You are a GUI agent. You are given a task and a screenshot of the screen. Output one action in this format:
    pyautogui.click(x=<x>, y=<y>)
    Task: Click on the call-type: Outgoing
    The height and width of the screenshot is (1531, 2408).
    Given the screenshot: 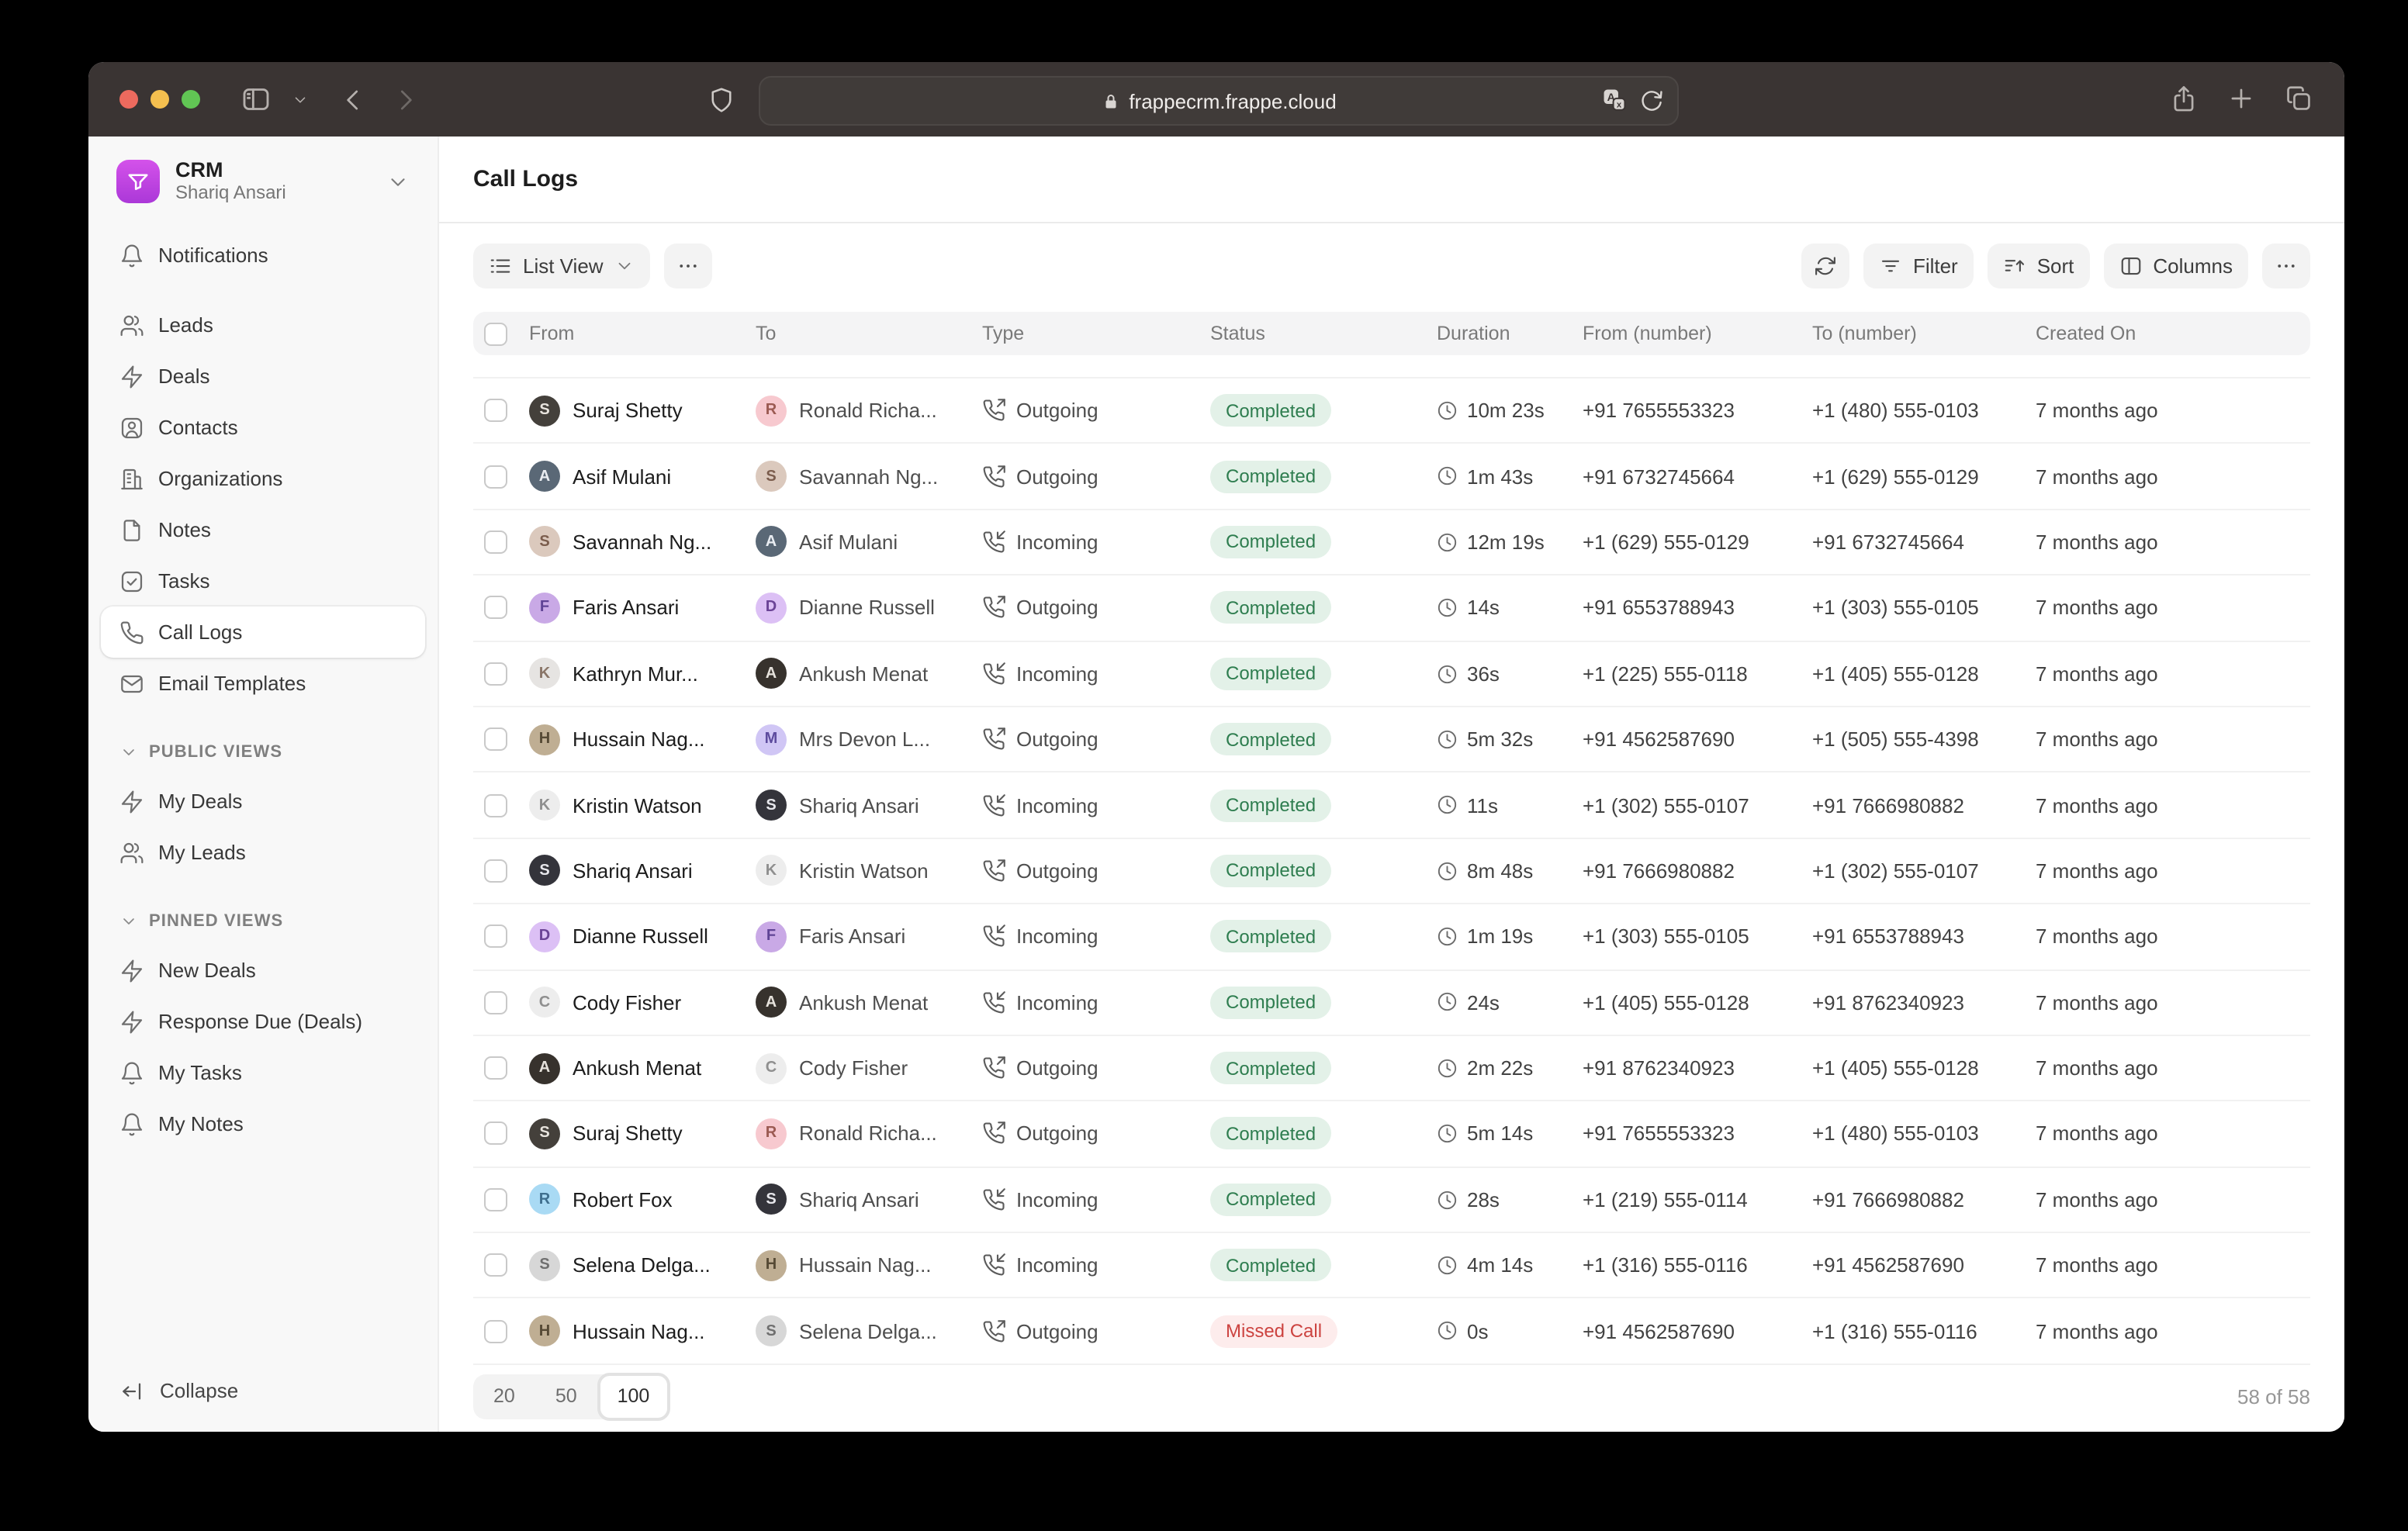 What is the action you would take?
    pyautogui.click(x=1096, y=1331)
    